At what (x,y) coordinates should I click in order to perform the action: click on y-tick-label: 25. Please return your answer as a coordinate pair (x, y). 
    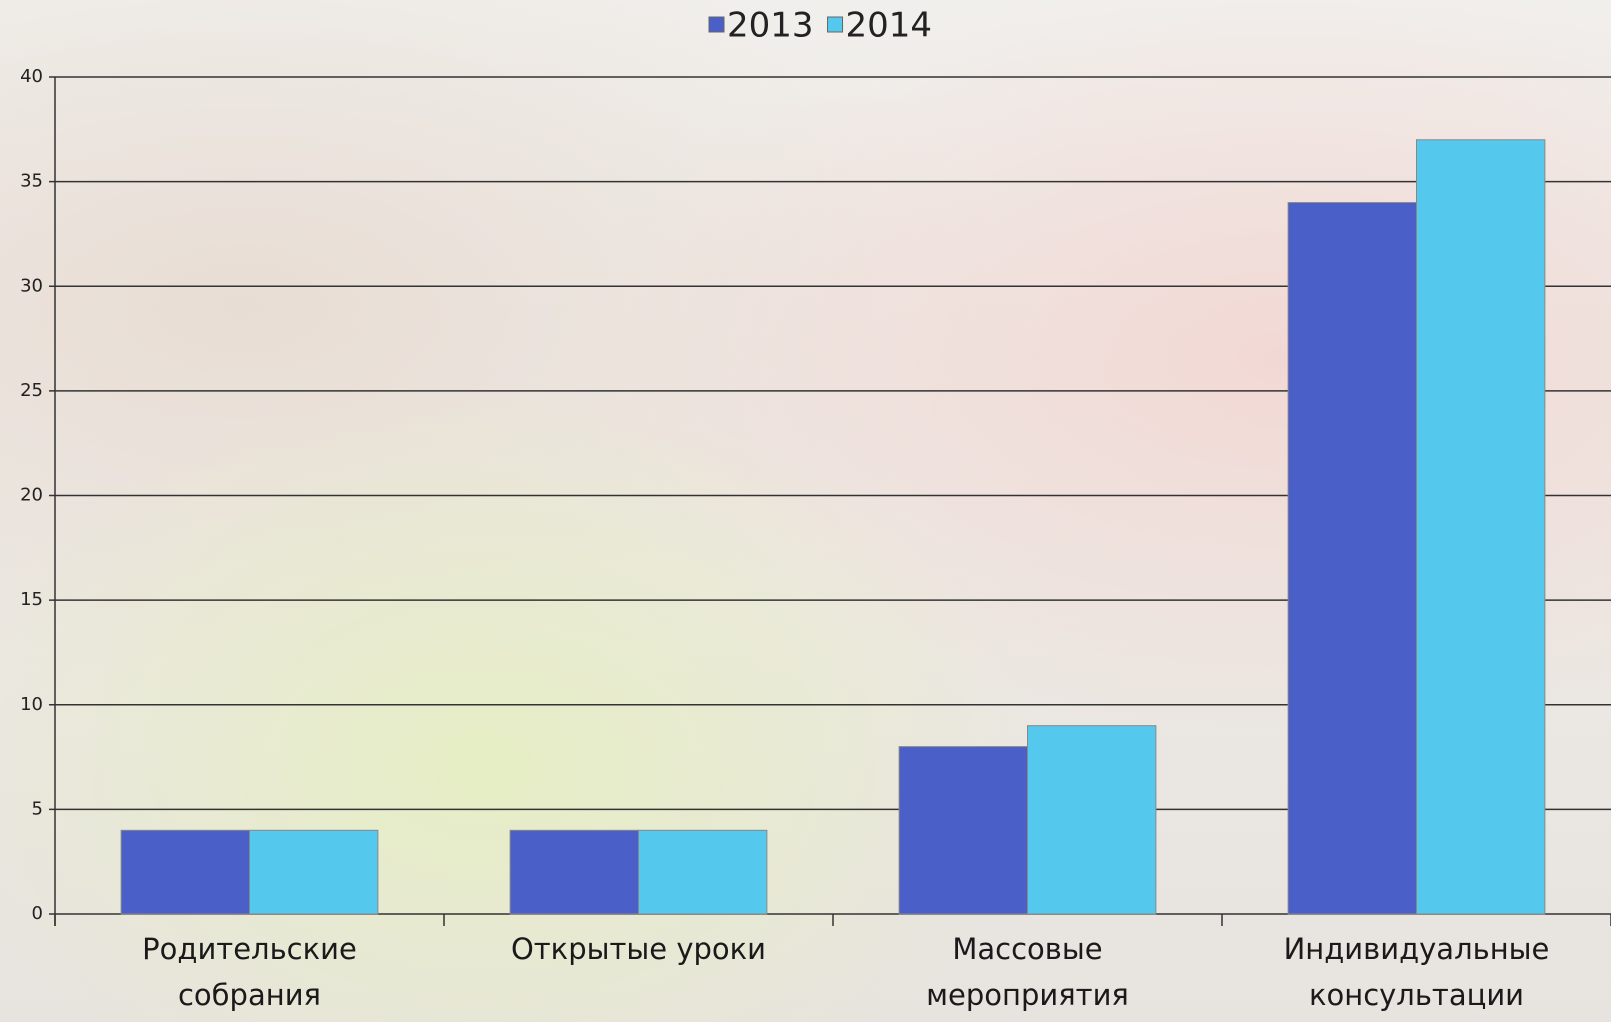
    Looking at the image, I should click on (31, 390).